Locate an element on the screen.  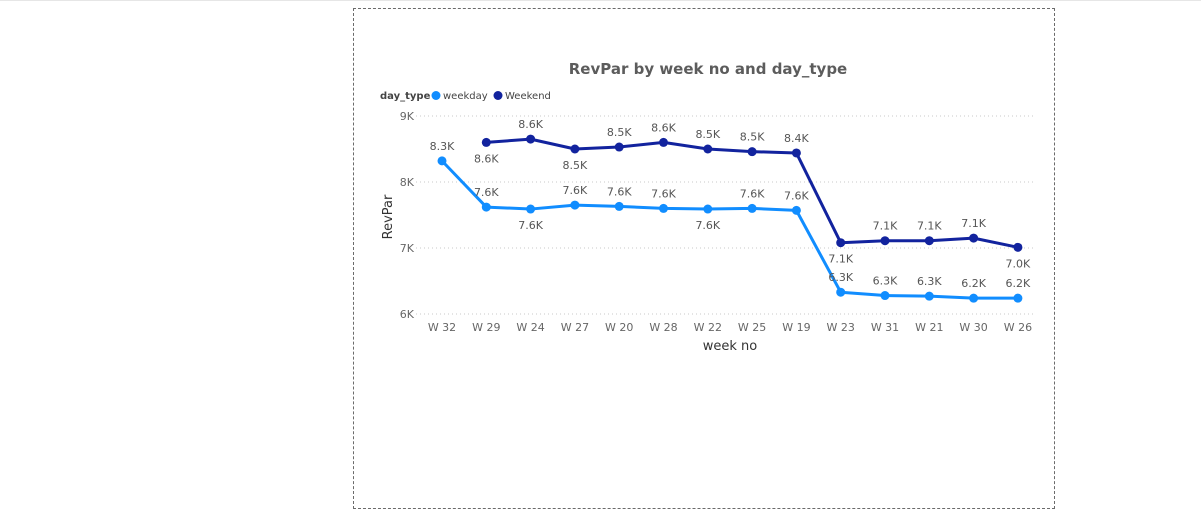
x-tick-label: W 21 is located at coordinates (929, 327).